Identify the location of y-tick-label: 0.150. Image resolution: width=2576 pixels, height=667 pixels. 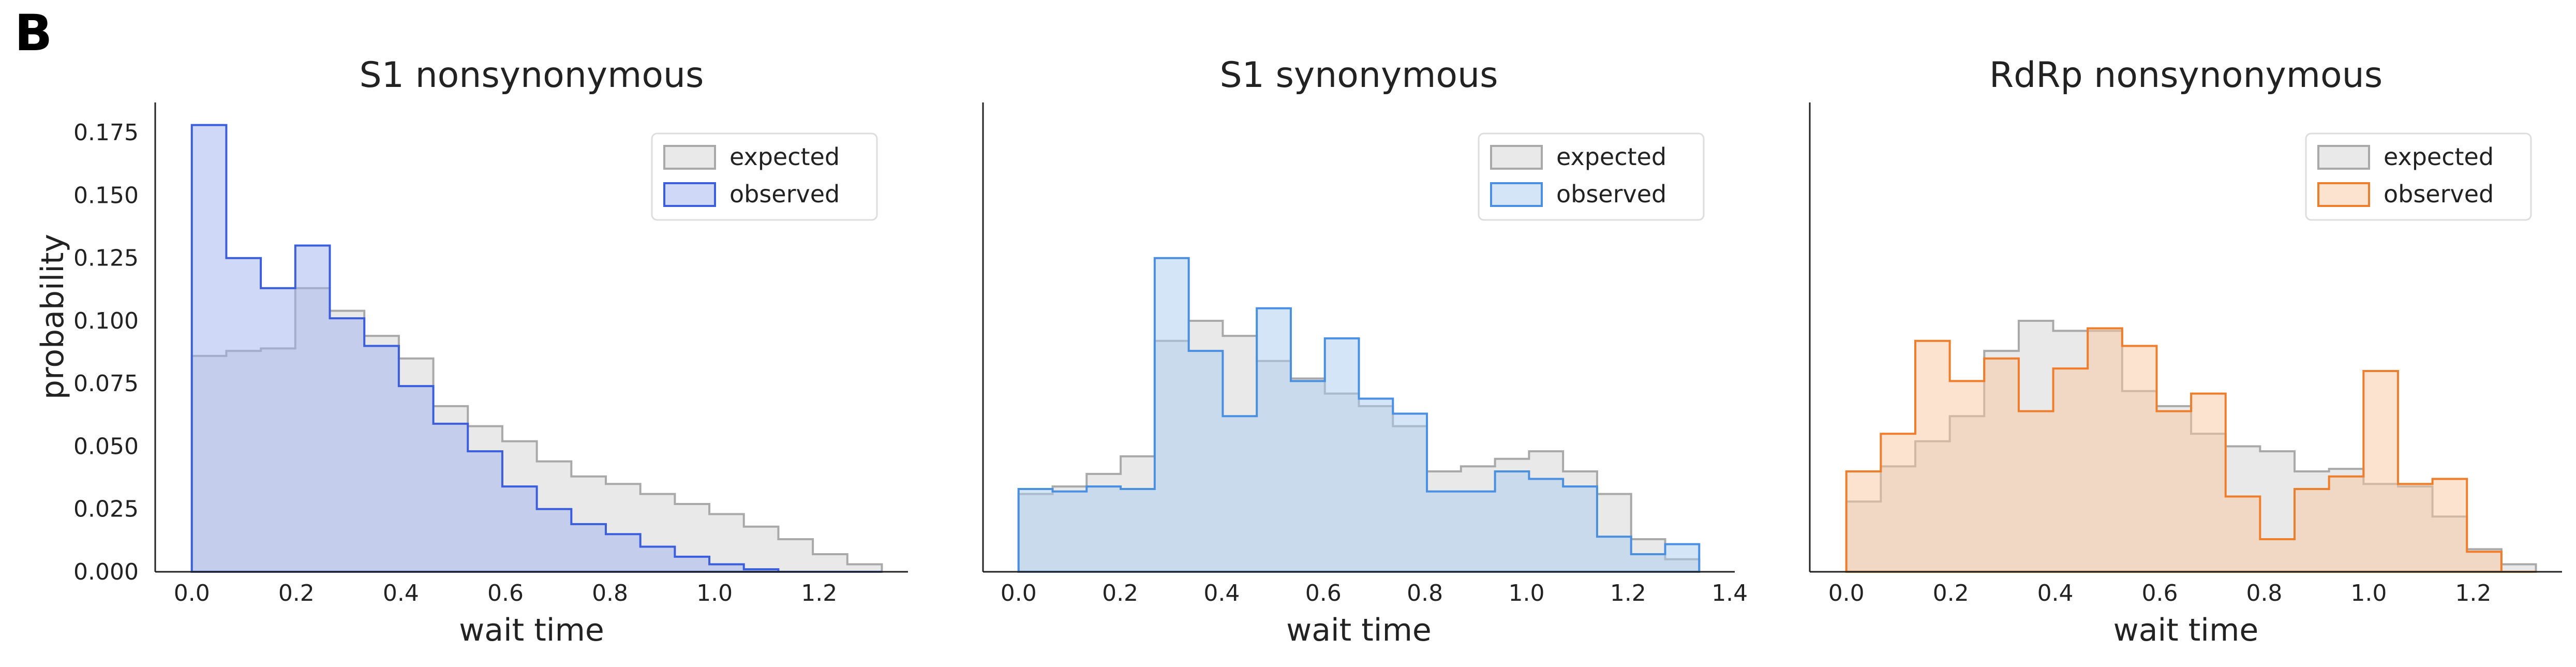
(106, 195).